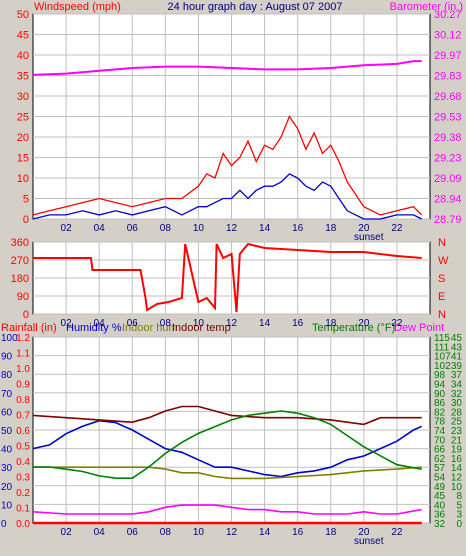 Image resolution: width=466 pixels, height=556 pixels. I want to click on rainfall-tick-label: 0.4, so click(23, 462).